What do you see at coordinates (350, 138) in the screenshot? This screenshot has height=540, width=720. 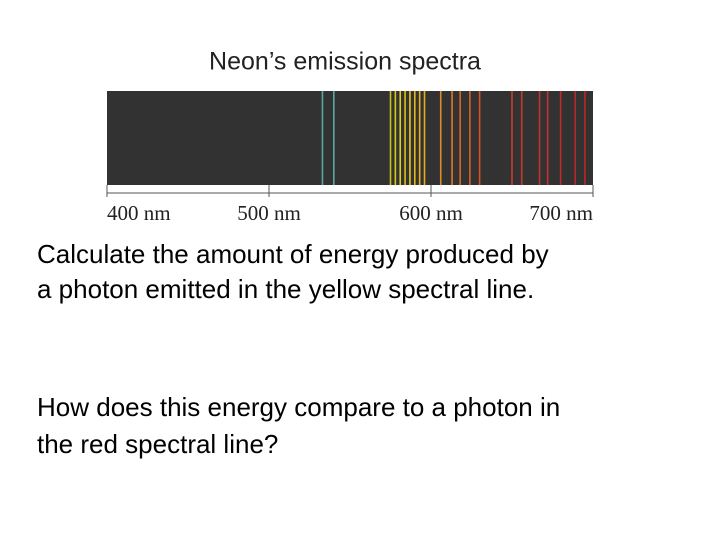 I see `spectrum-band` at bounding box center [350, 138].